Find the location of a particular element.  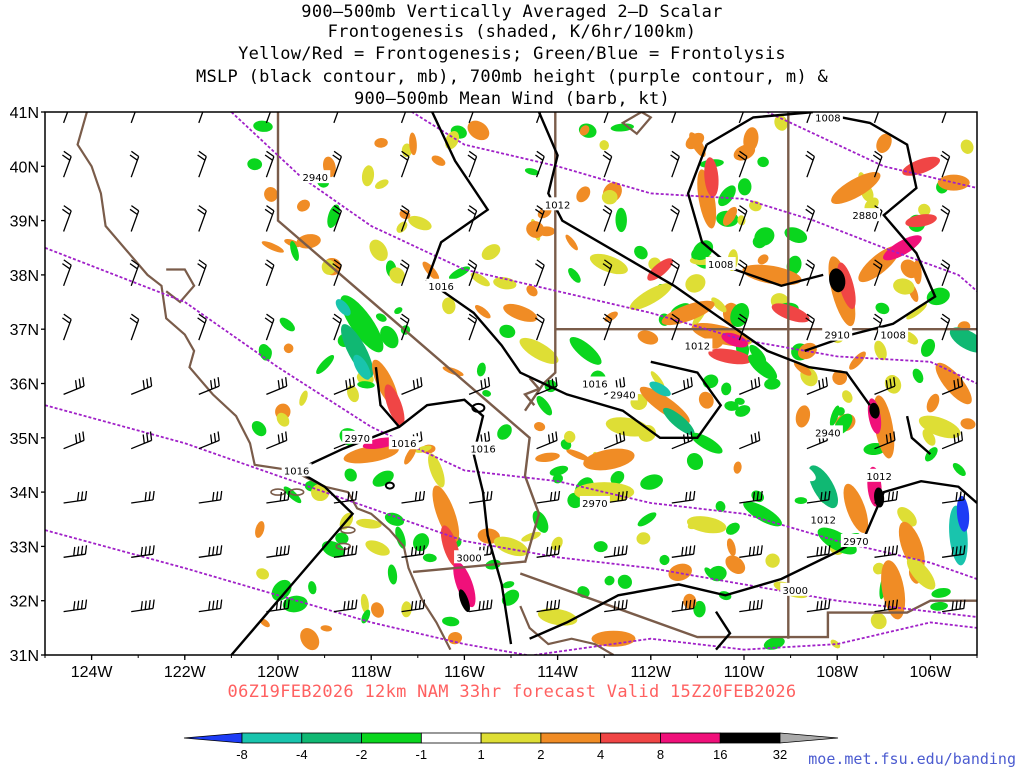

lat-label: 31N is located at coordinates (24, 656).